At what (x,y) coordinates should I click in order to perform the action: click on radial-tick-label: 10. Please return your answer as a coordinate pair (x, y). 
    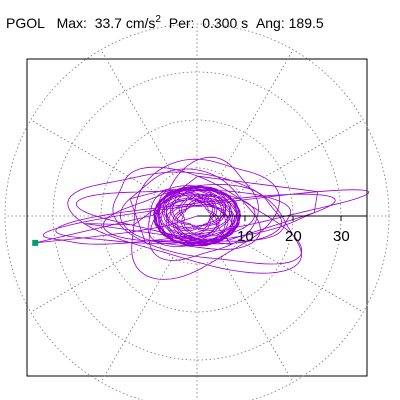
    Looking at the image, I should click on (245, 236).